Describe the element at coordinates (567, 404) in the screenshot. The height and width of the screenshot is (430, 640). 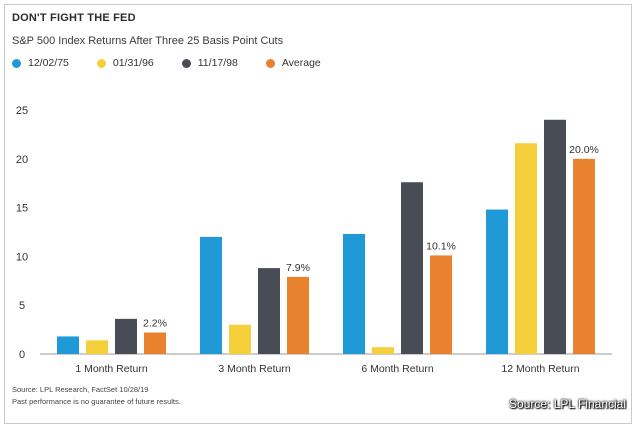
I see `source-credit: Source: LPL Financial` at that location.